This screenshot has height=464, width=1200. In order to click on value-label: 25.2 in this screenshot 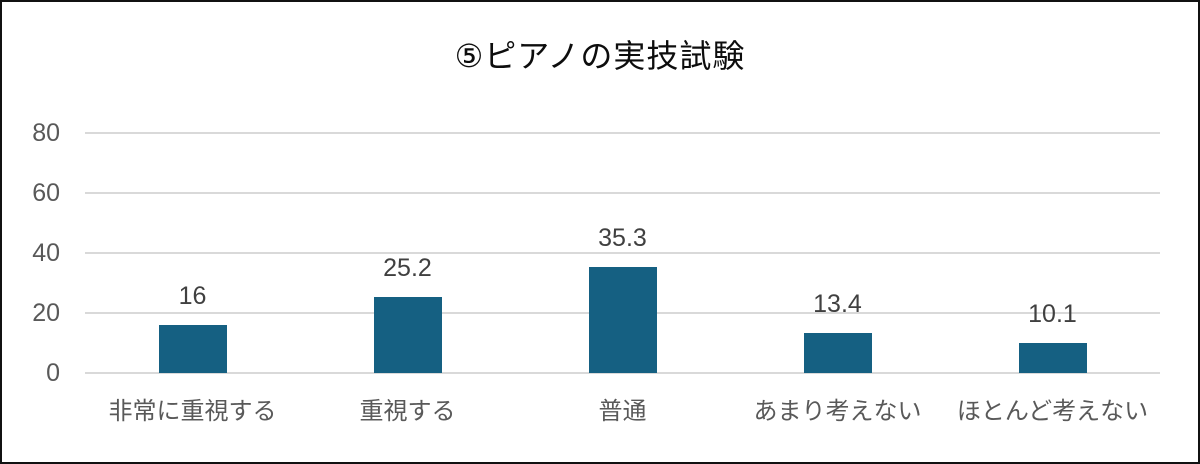, I will do `click(407, 268)`.